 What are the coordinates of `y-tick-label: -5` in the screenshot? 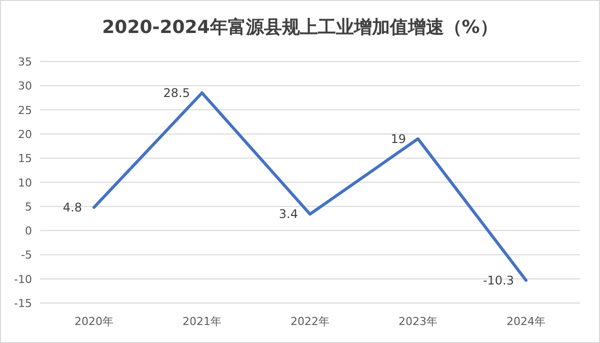 It's located at (26, 255).